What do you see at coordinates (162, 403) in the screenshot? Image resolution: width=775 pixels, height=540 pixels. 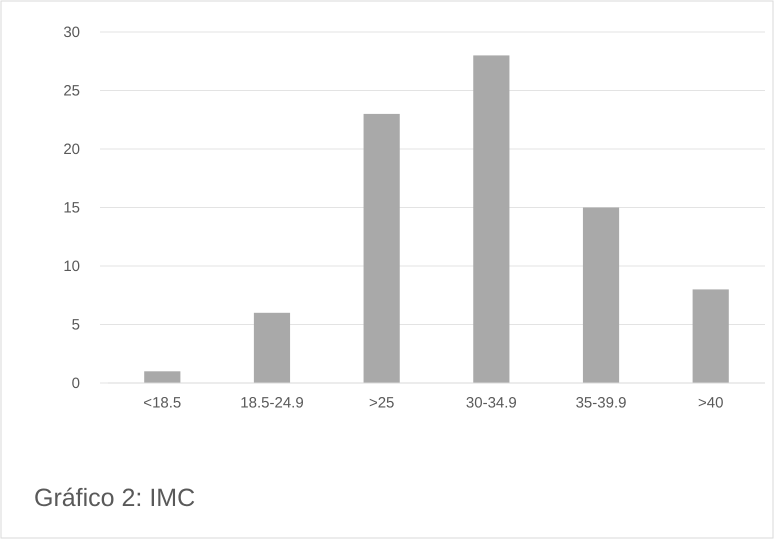 I see `x-tick-label: <18.5` at bounding box center [162, 403].